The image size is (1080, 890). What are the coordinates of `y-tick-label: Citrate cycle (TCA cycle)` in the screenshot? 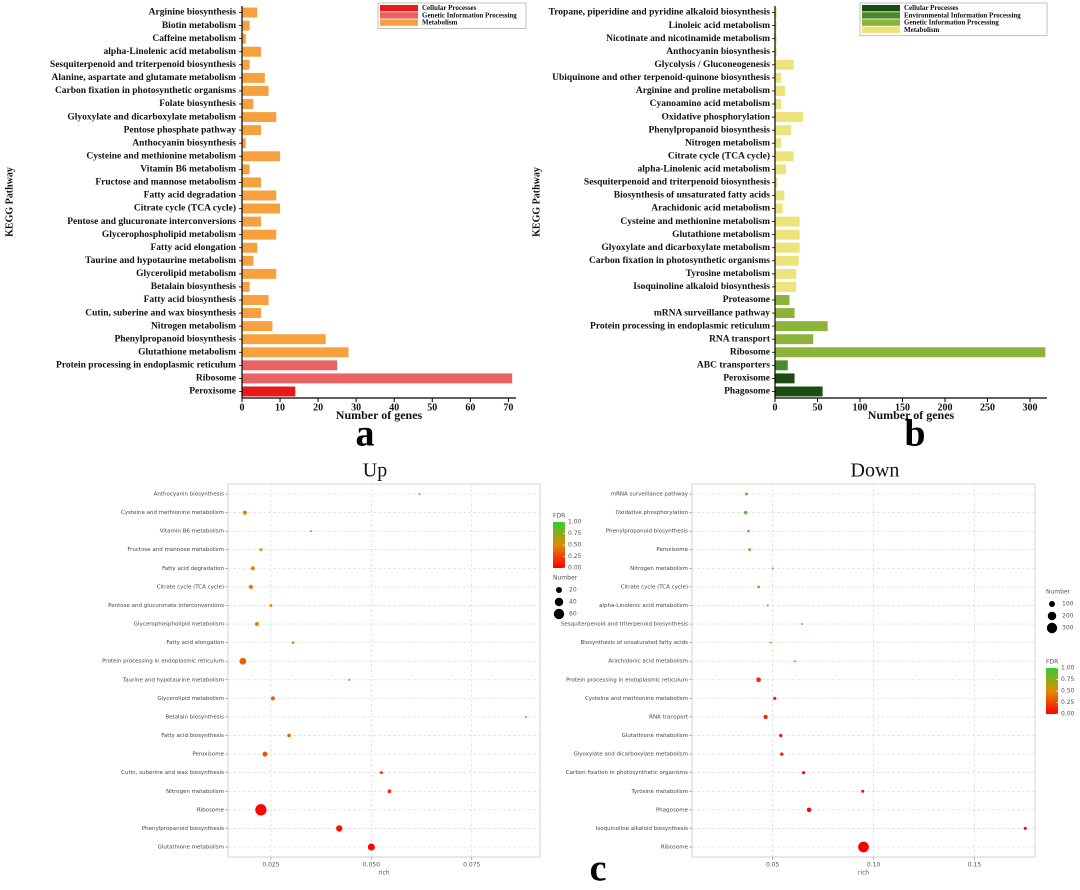 It's located at (719, 155).